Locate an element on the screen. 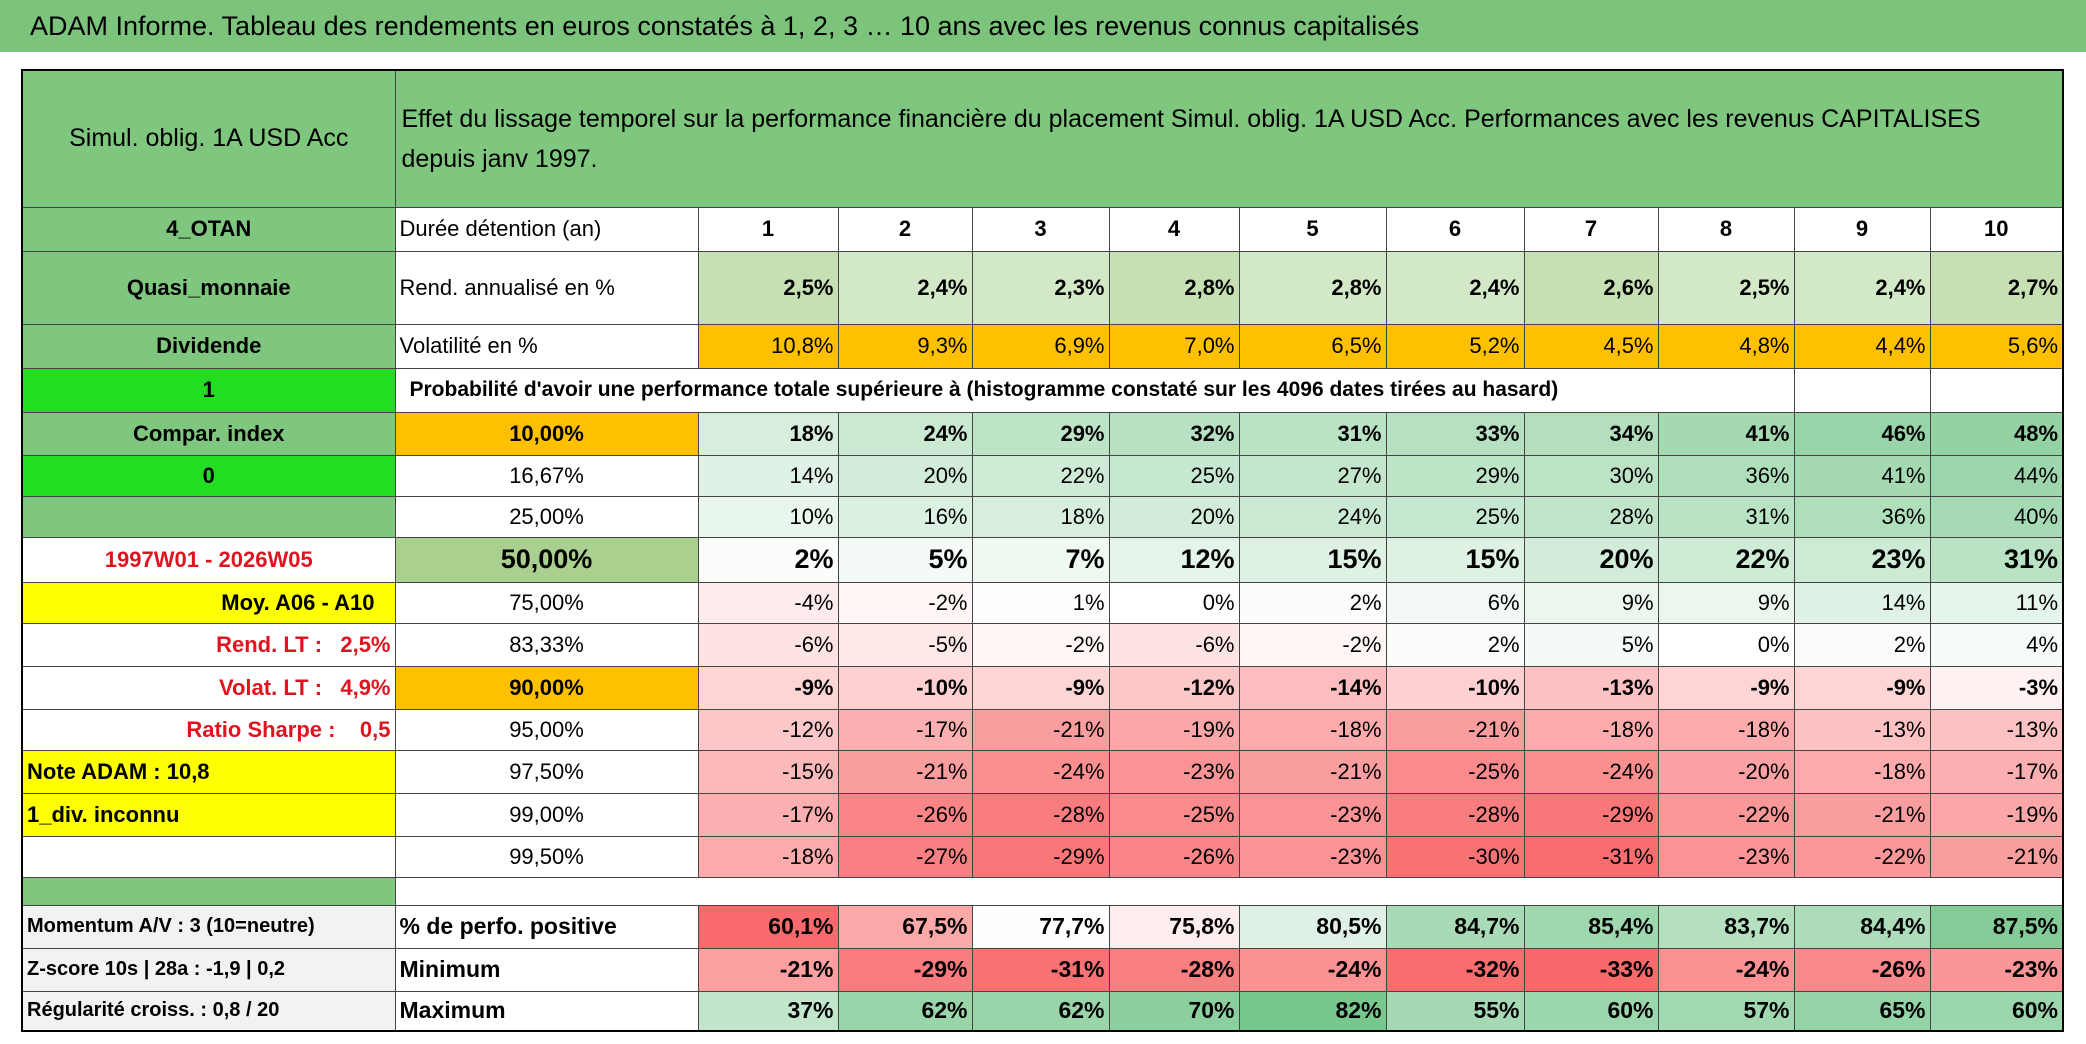 The width and height of the screenshot is (2086, 1044). value-cell: 7,0% is located at coordinates (1174, 346).